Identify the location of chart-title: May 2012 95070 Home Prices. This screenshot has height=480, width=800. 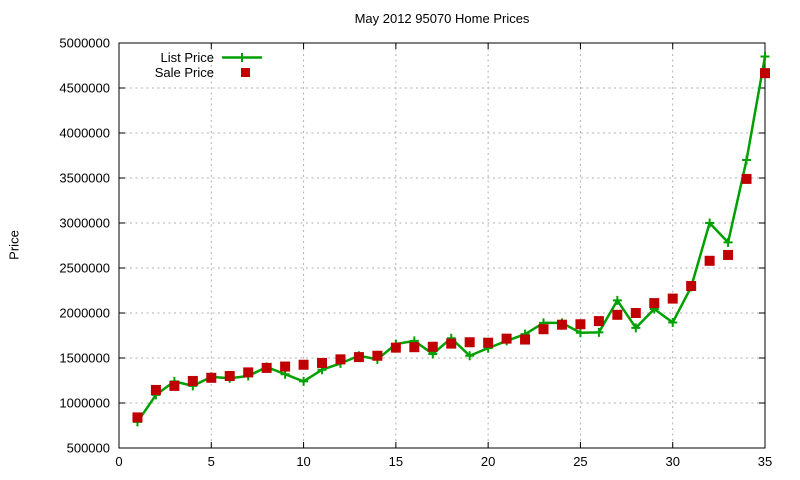
(442, 18).